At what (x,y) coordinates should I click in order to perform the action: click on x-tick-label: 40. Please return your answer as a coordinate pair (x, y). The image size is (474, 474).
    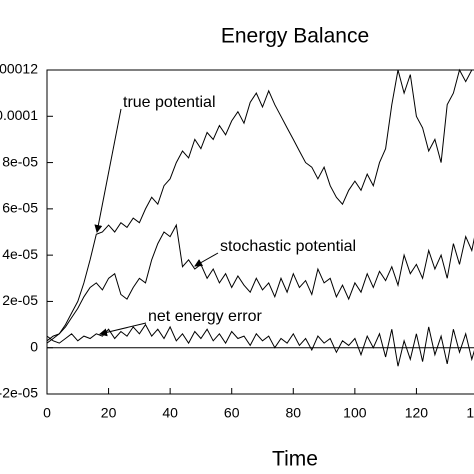
    Looking at the image, I should click on (170, 413).